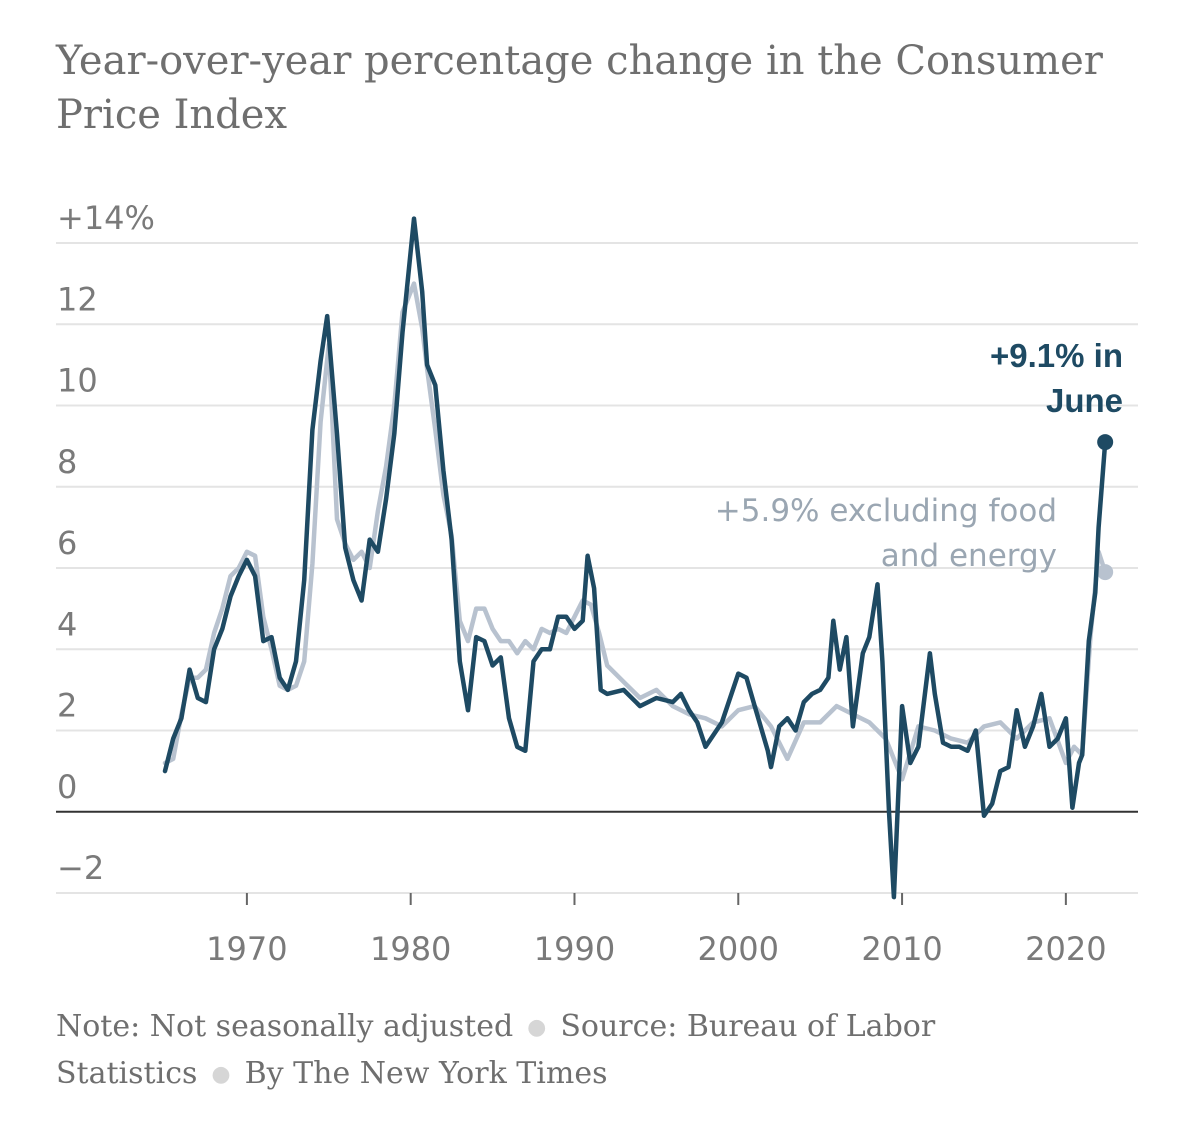 This screenshot has height=1127, width=1200. Describe the element at coordinates (77, 299) in the screenshot. I see `y-tick-label: 12` at that location.